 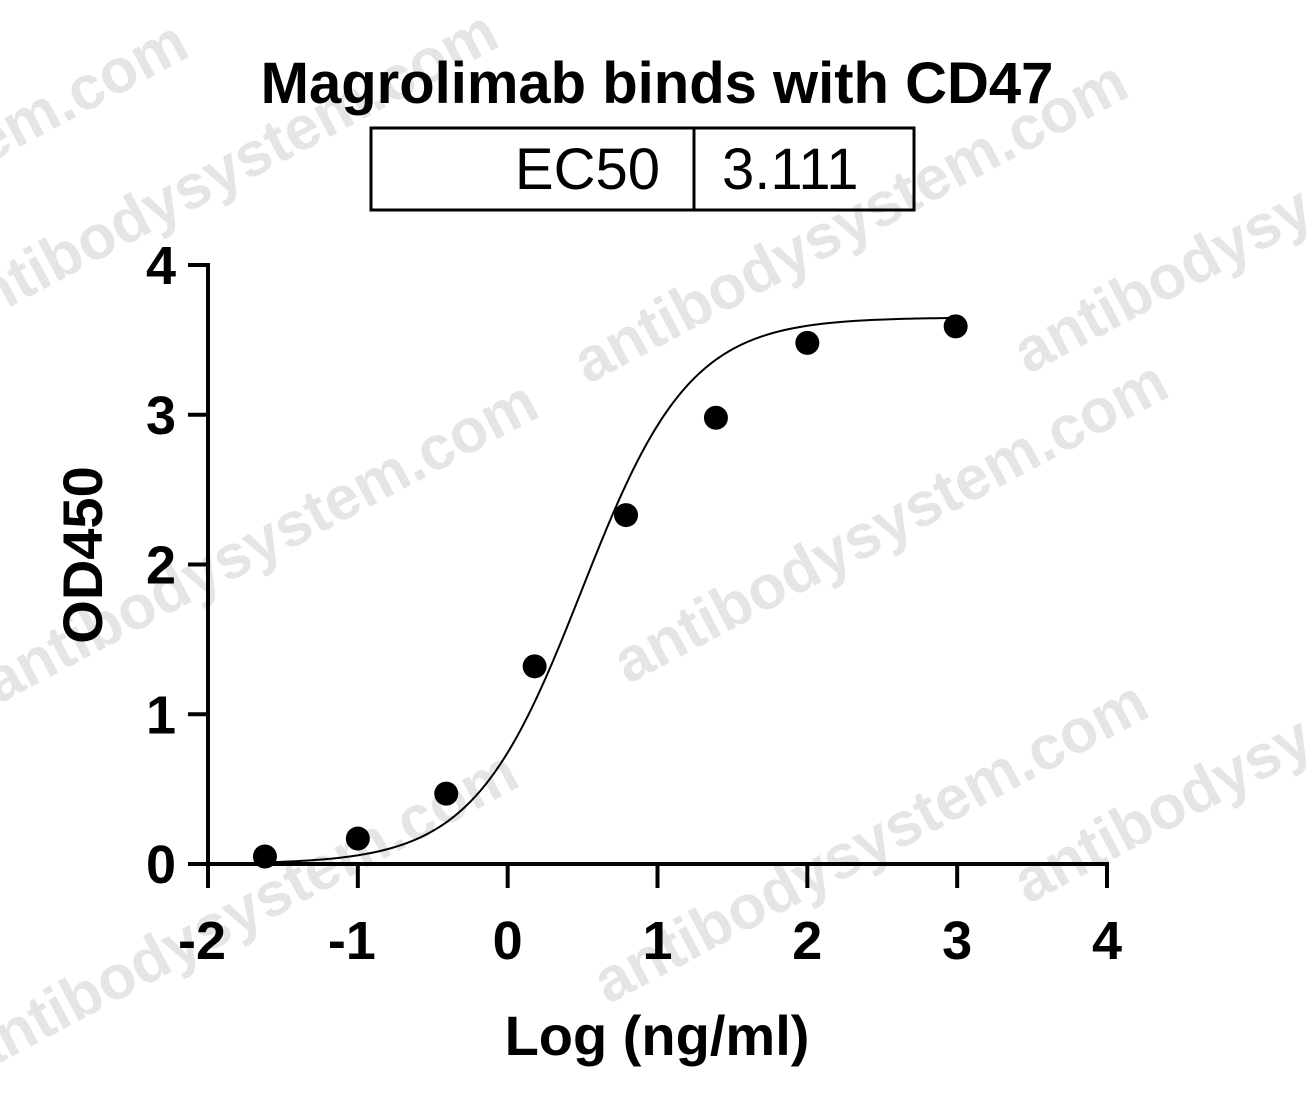 What do you see at coordinates (177, 565) in the screenshot?
I see `y-ticks: 0 1 2 3 4` at bounding box center [177, 565].